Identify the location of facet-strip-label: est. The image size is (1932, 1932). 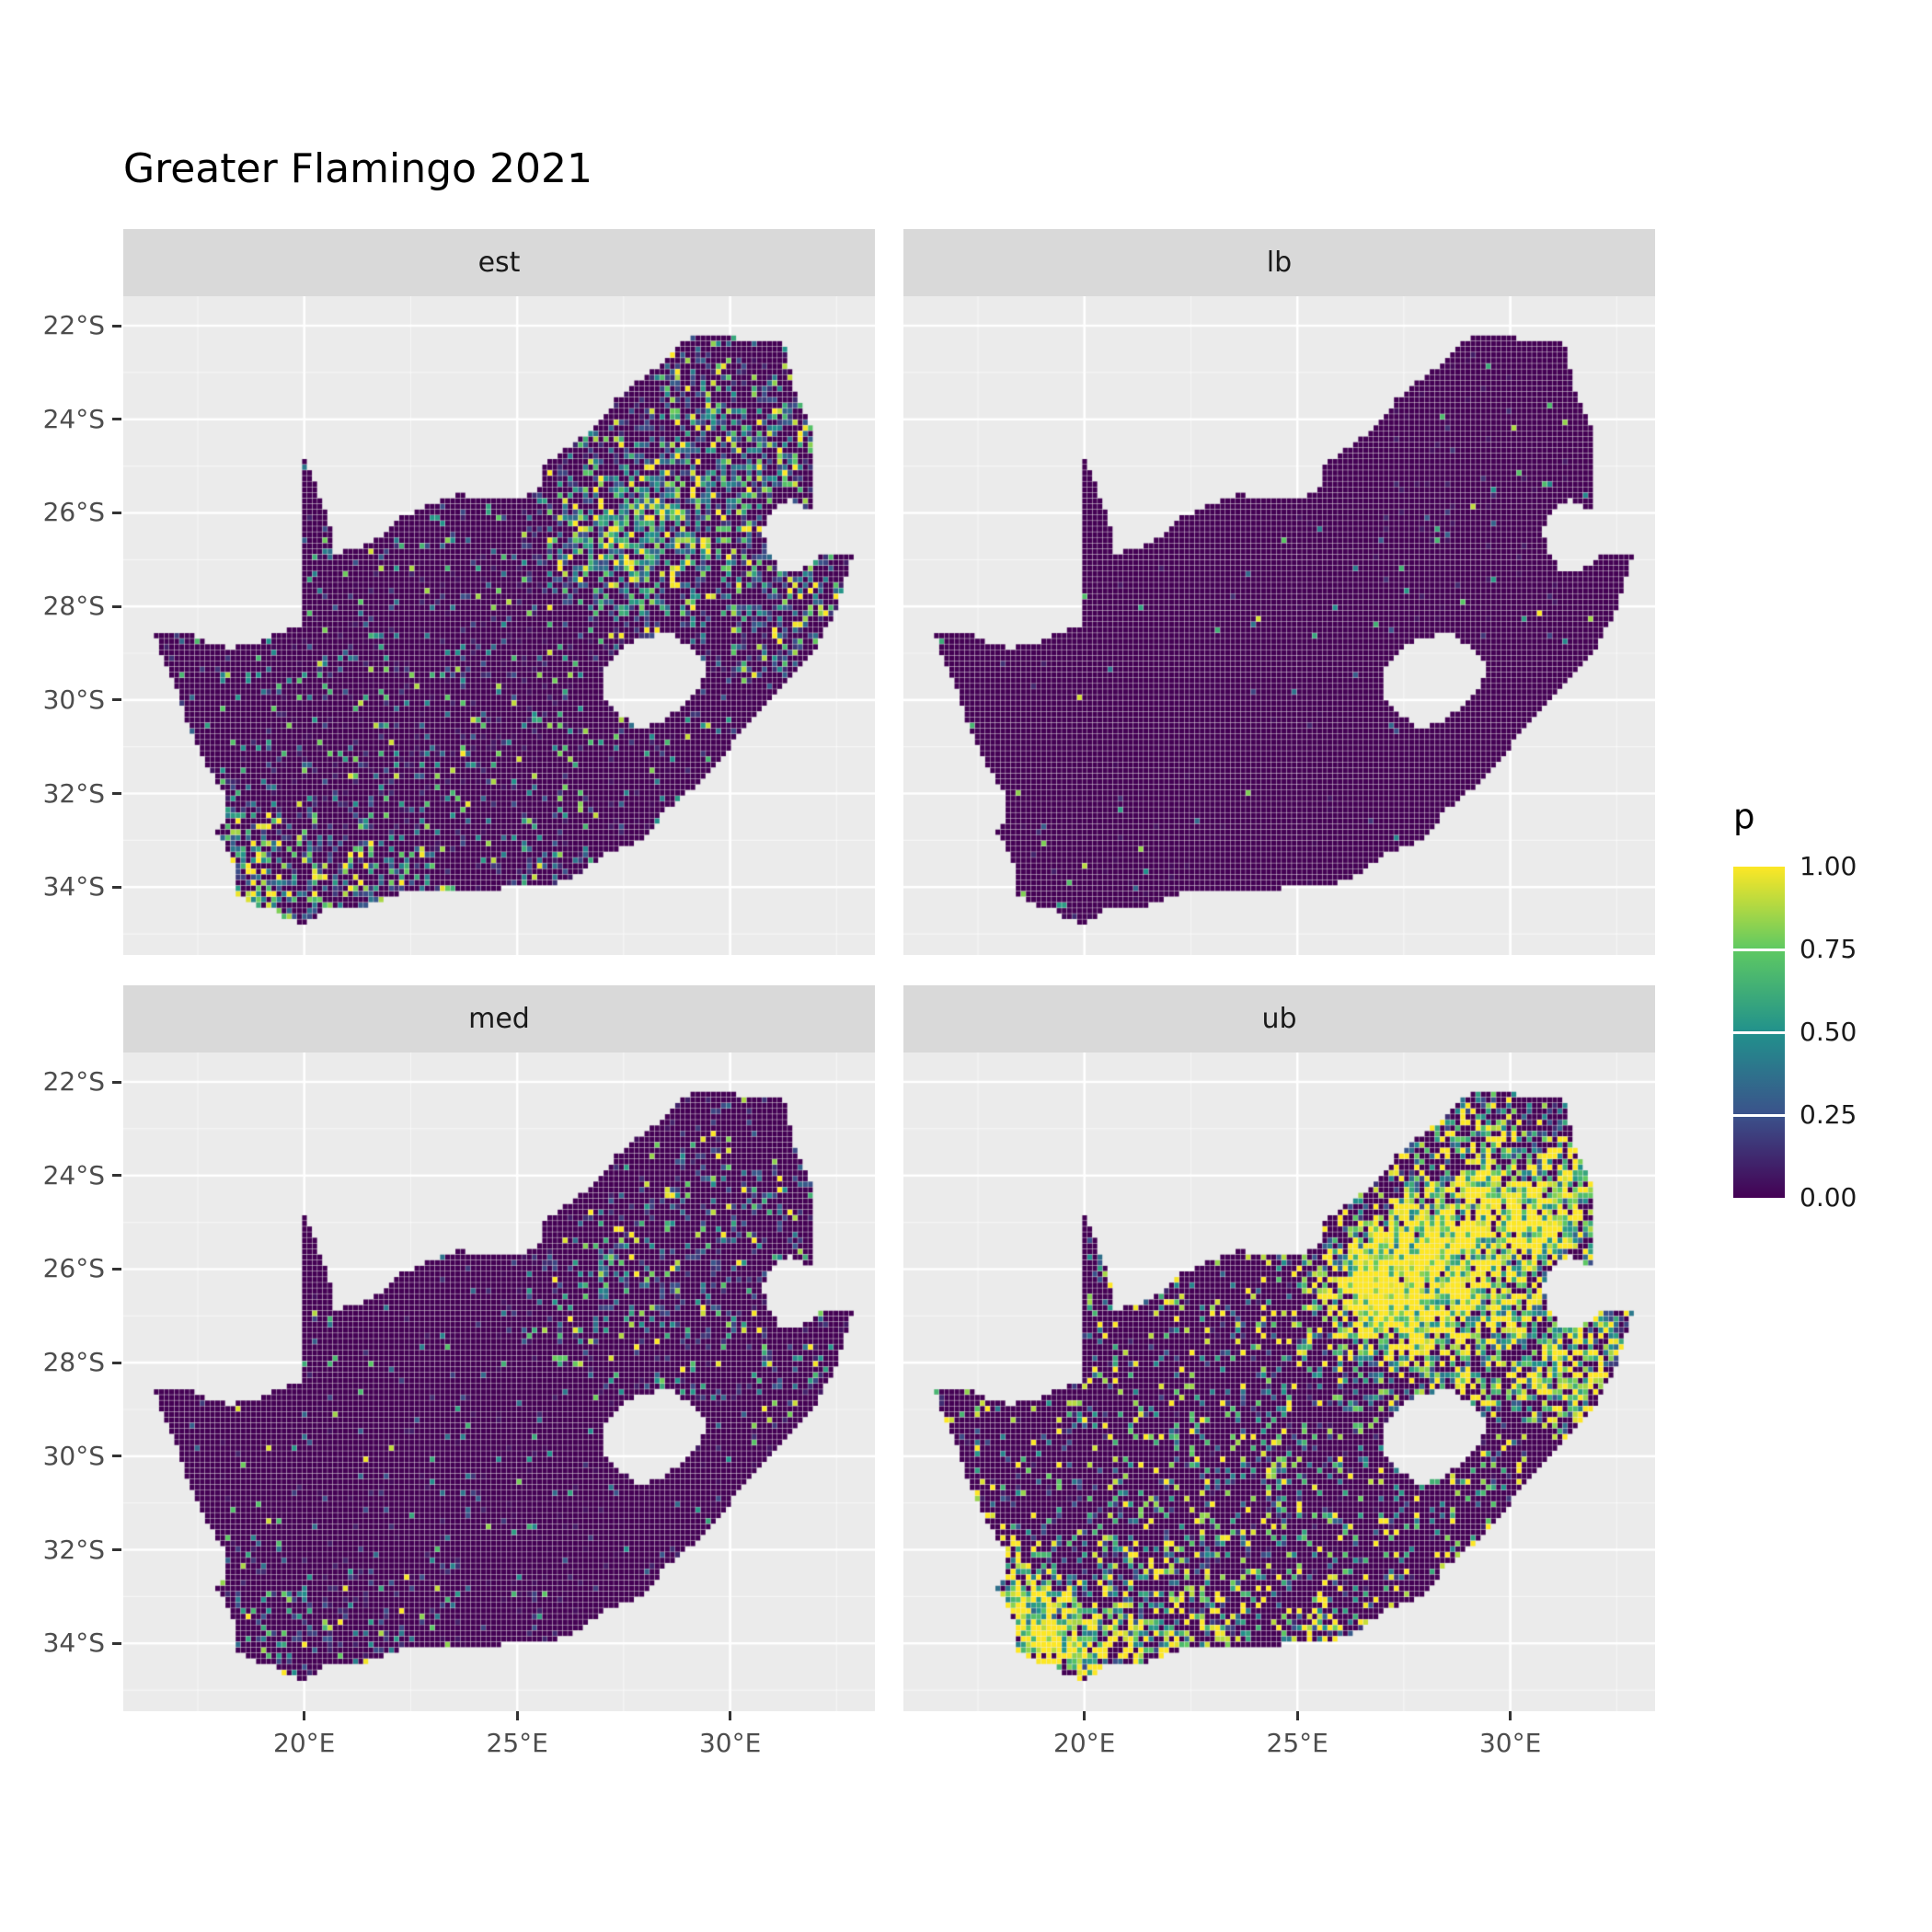
(499, 263).